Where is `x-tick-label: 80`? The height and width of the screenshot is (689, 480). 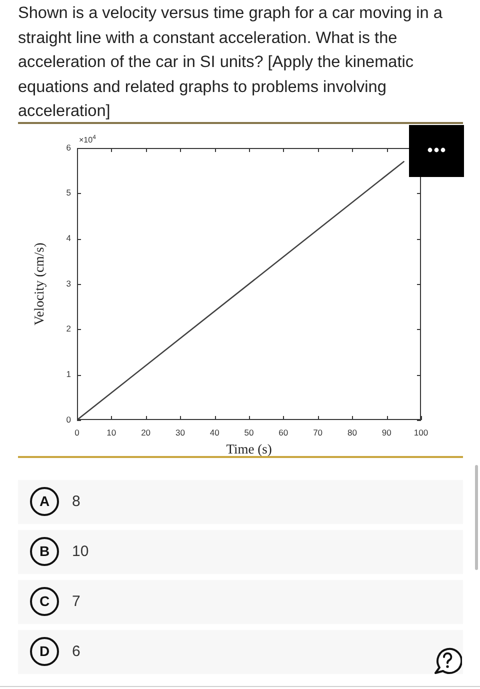
x-tick-label: 80 is located at coordinates (352, 432).